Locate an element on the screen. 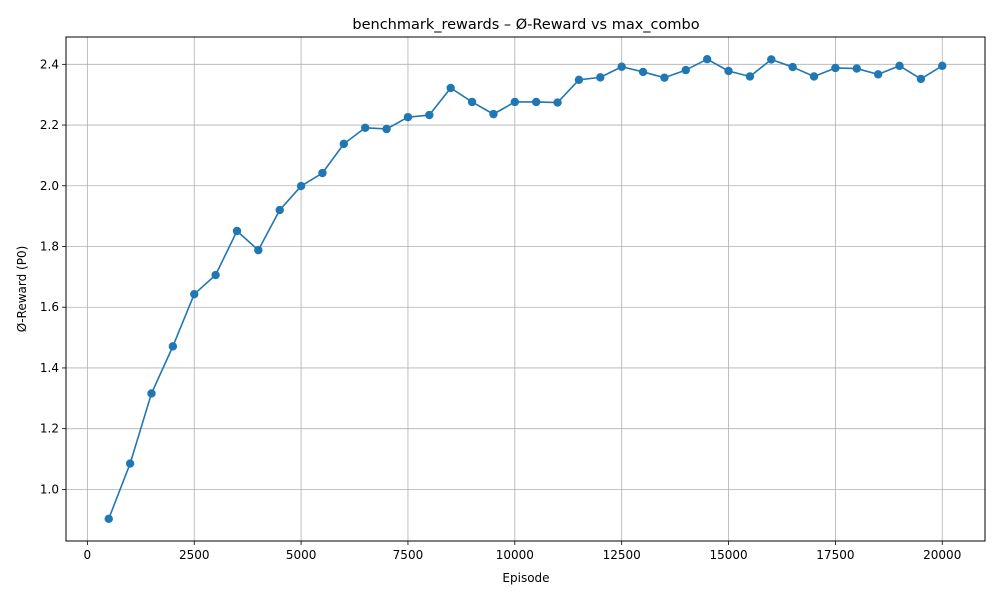 The image size is (1000, 600). x-axis-label: Episode is located at coordinates (525, 578).